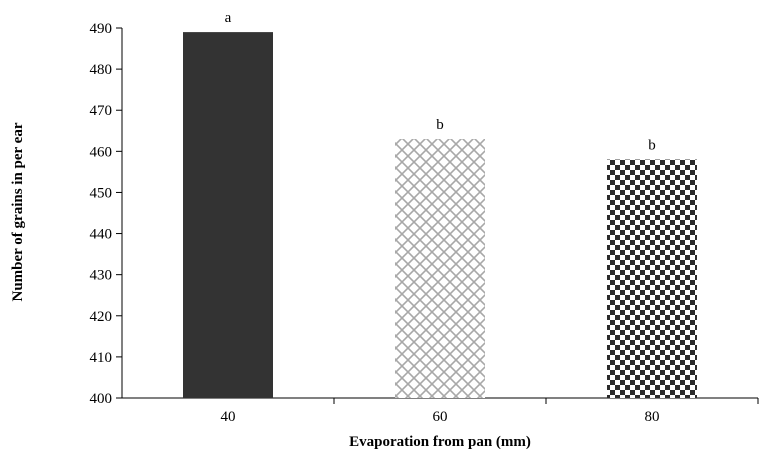  What do you see at coordinates (101, 111) in the screenshot?
I see `y-tick-label: 470` at bounding box center [101, 111].